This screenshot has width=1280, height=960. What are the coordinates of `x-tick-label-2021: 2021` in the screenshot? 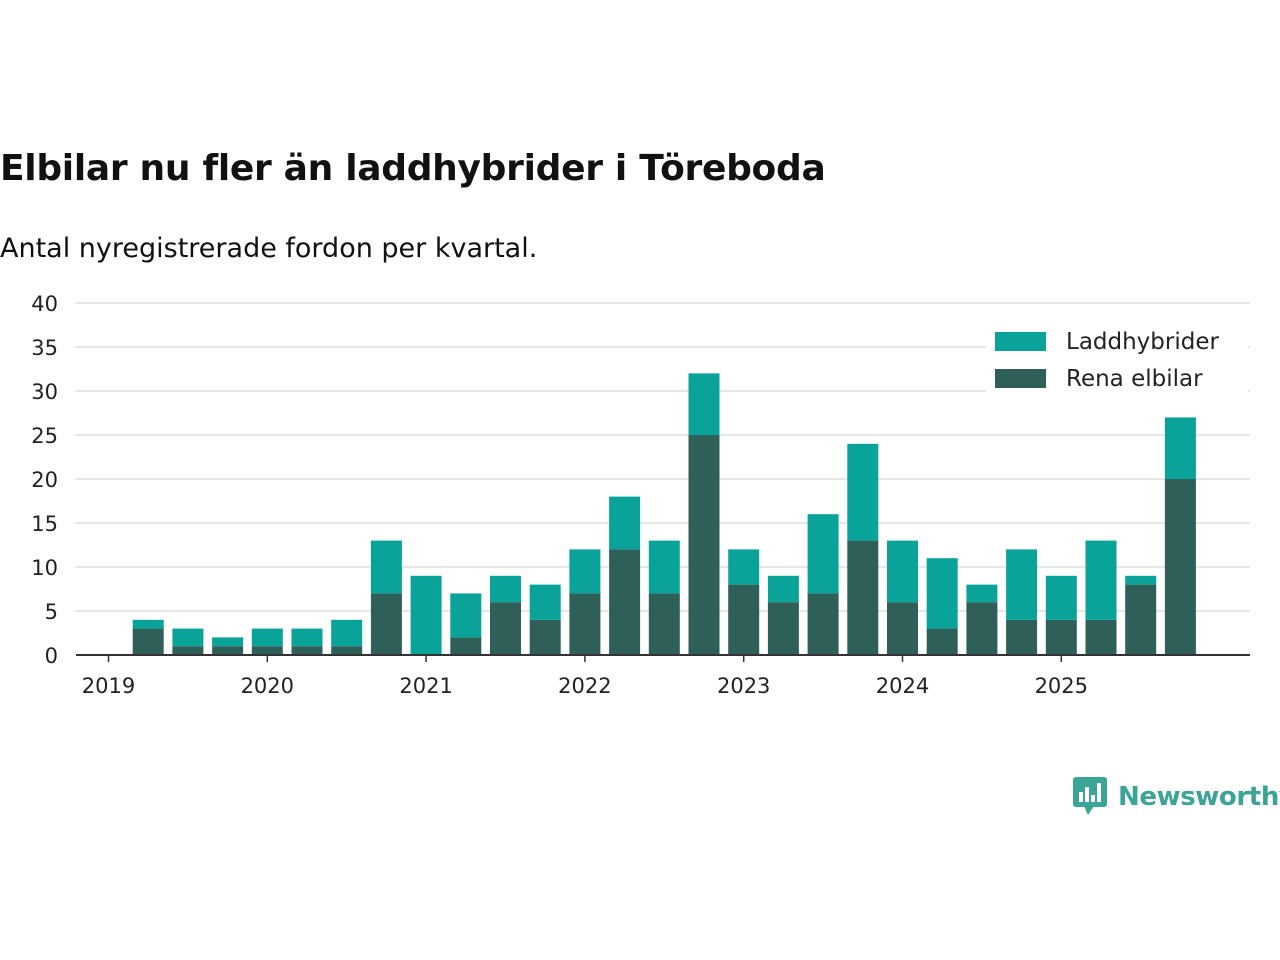 It's located at (425, 686).